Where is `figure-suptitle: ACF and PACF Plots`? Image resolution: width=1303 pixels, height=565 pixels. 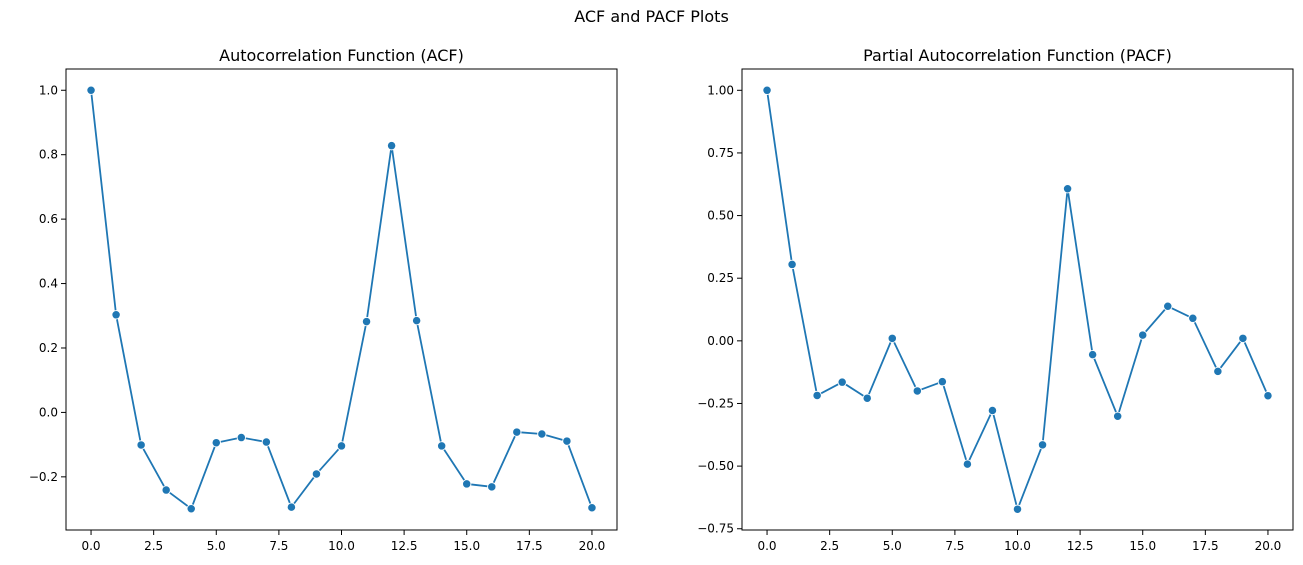
figure-suptitle: ACF and PACF Plots is located at coordinates (651, 16).